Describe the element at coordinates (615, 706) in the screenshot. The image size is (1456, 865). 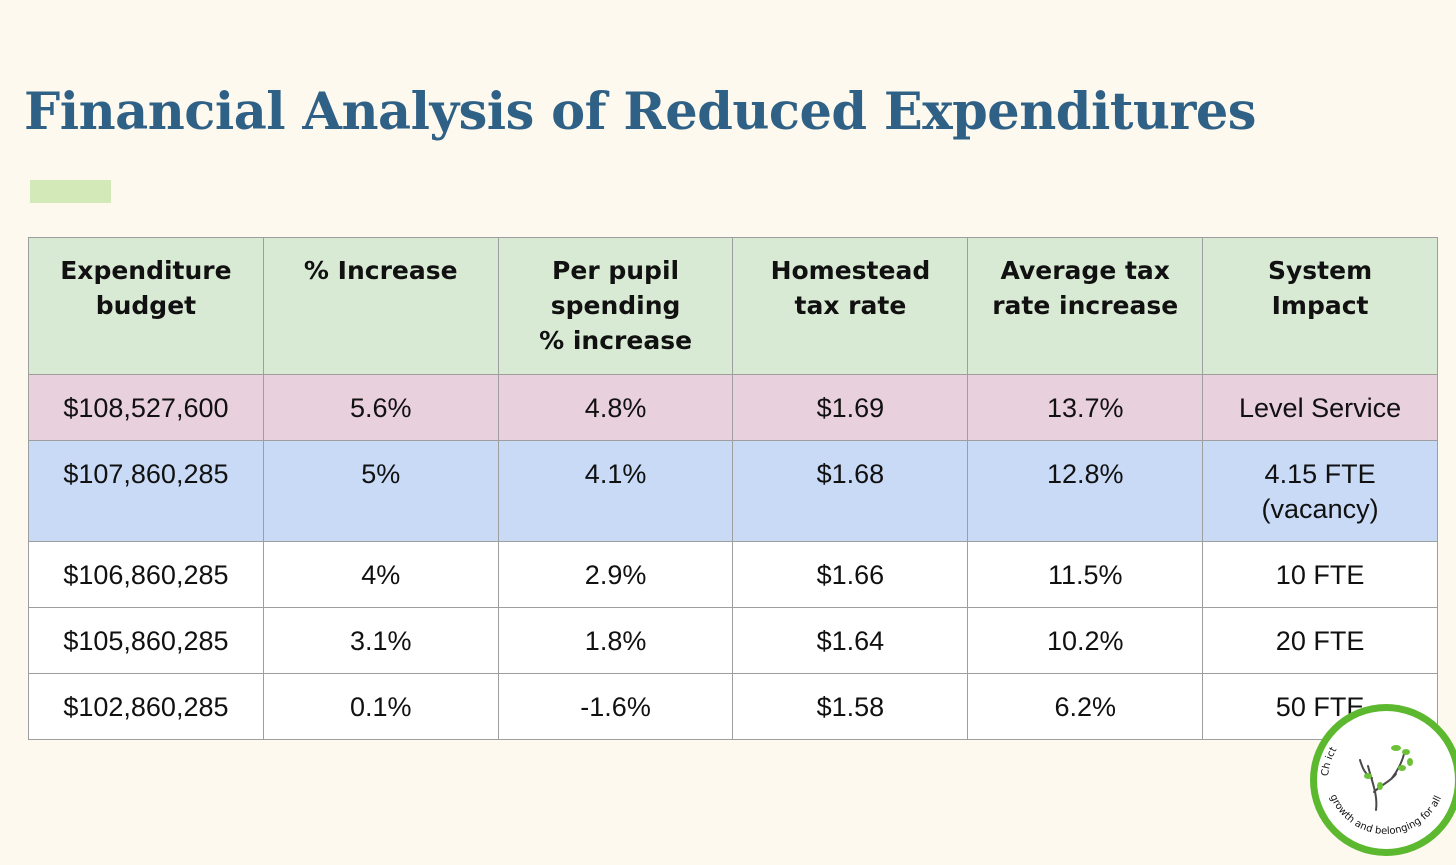
I see `cell-per-pupil-increase: -1.6%` at that location.